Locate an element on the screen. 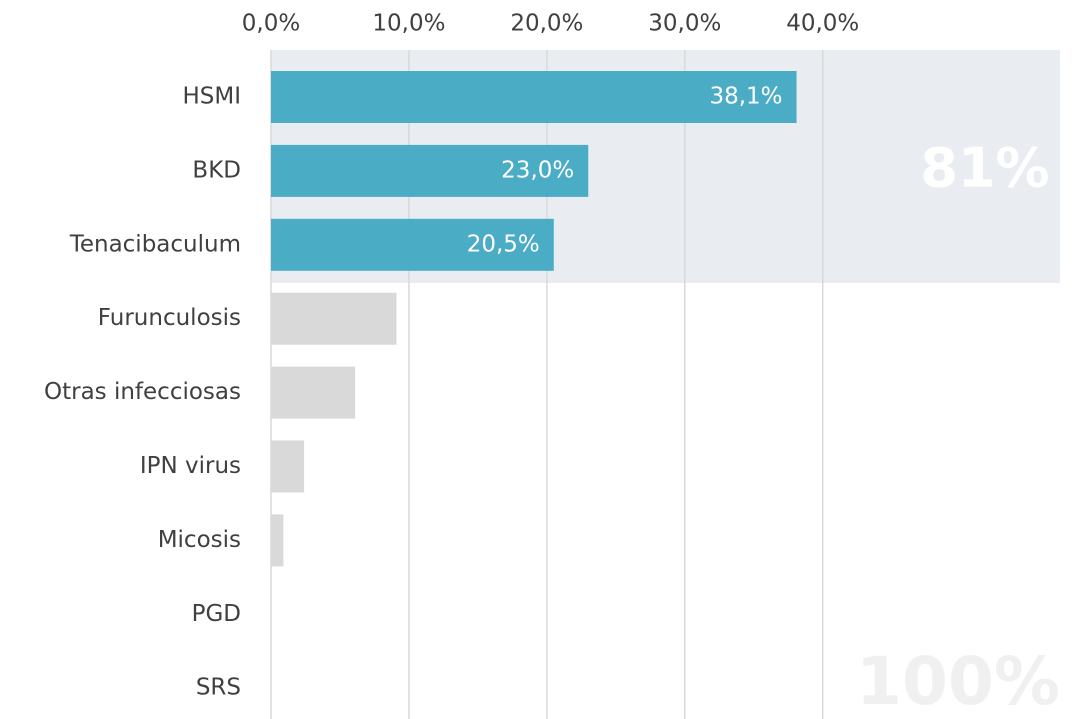 Image resolution: width=1076 pixels, height=719 pixels. y-tick-label: HSMI is located at coordinates (211, 97).